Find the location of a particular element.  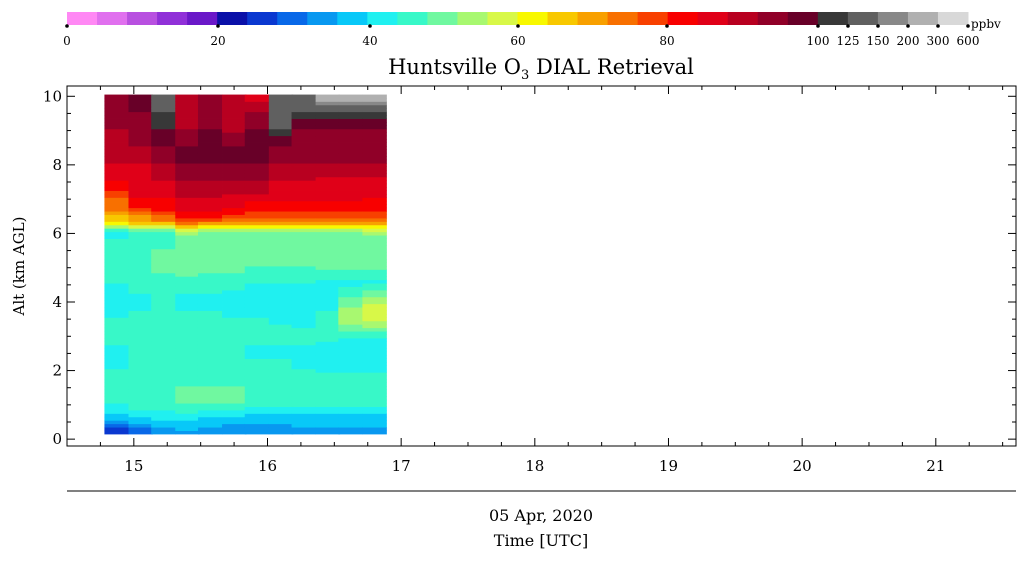

x-tick-label: 17 is located at coordinates (401, 466).